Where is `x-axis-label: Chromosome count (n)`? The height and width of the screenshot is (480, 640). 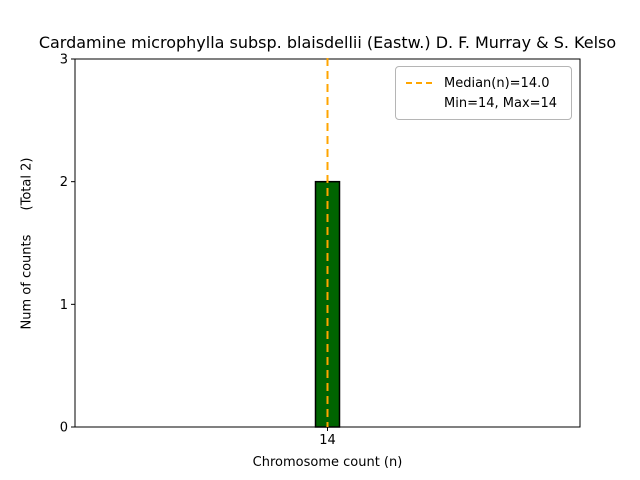
x-axis-label: Chromosome count (n) is located at coordinates (327, 462).